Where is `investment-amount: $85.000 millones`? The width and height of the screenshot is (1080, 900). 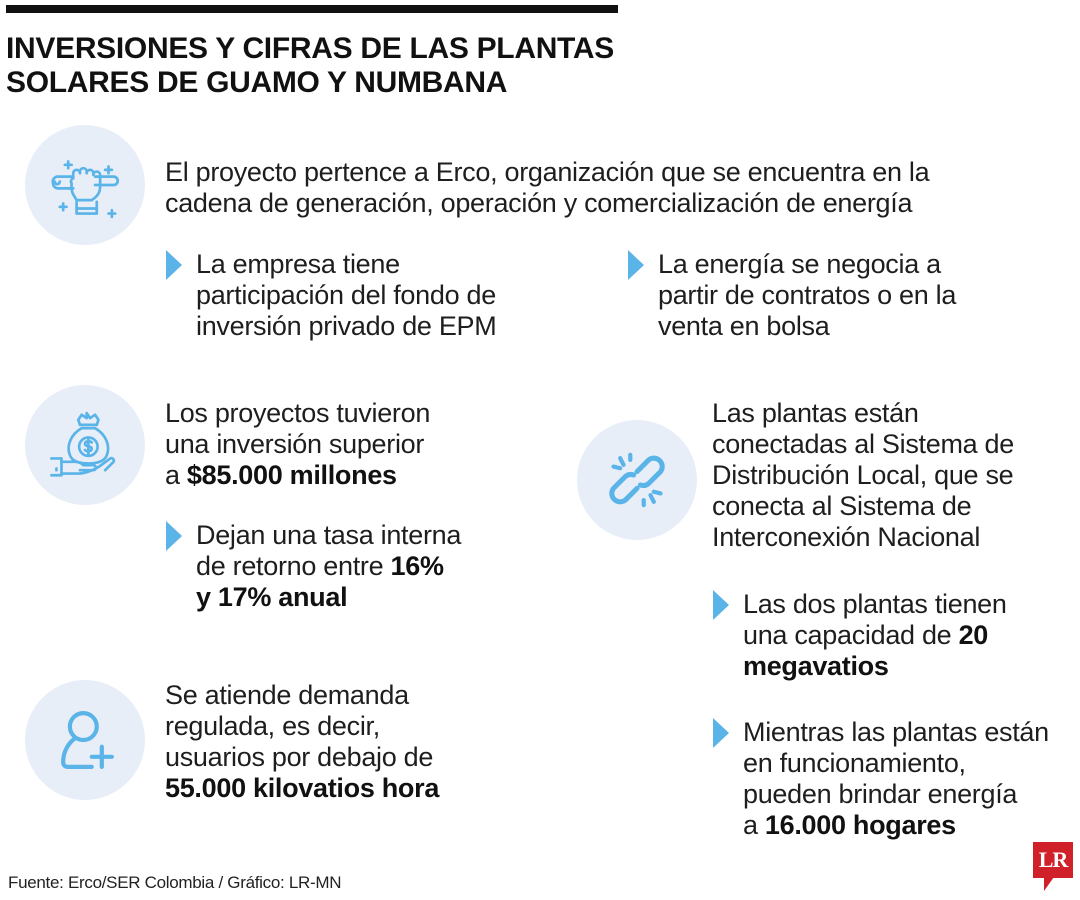 investment-amount: $85.000 millones is located at coordinates (291, 475).